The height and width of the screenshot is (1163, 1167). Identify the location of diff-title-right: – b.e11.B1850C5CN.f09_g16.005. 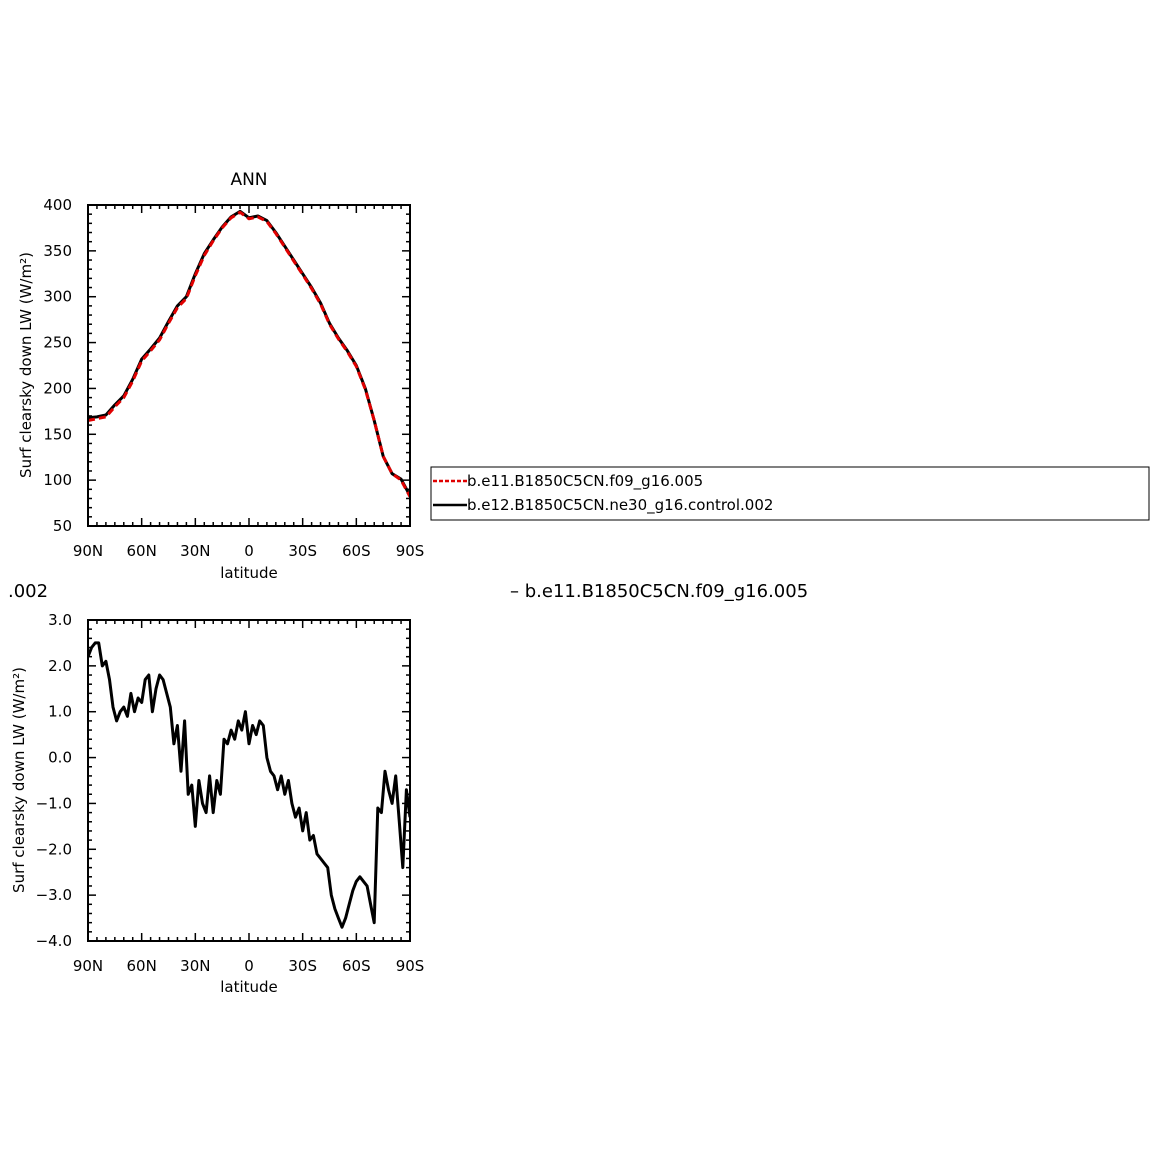
(659, 591).